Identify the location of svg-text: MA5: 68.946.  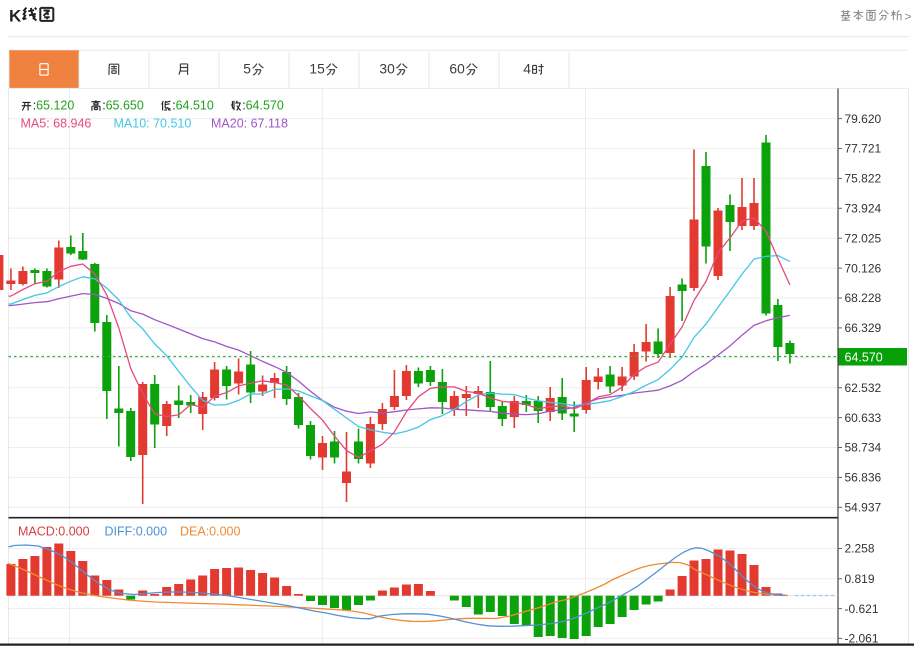
(56, 124).